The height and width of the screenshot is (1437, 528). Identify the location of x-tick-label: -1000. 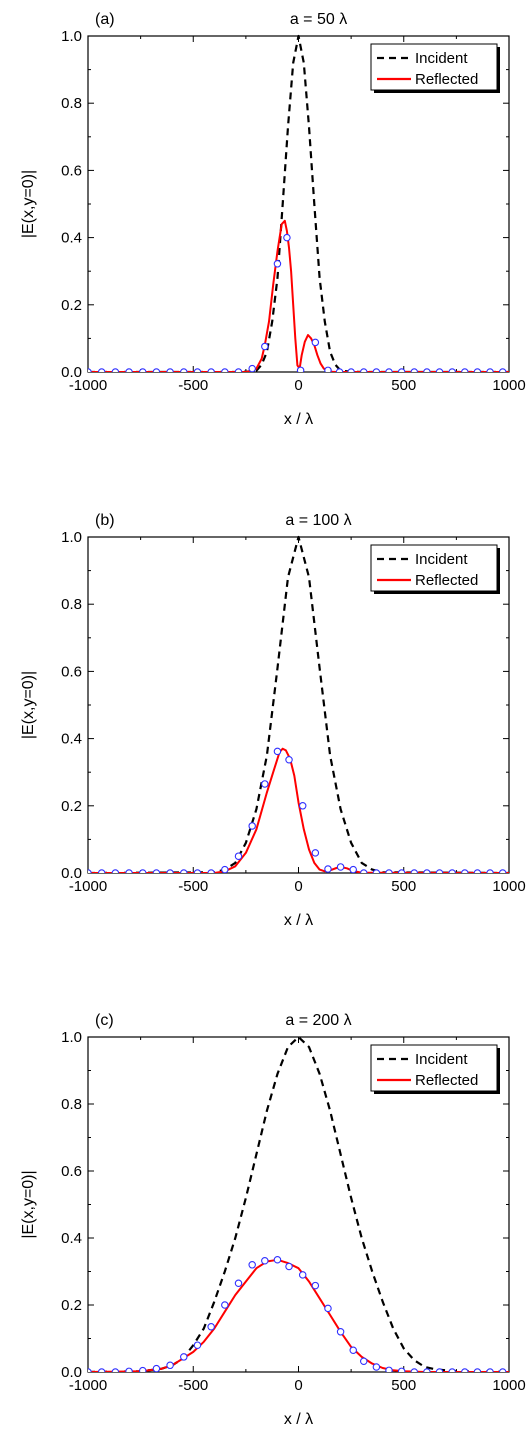
(88, 385).